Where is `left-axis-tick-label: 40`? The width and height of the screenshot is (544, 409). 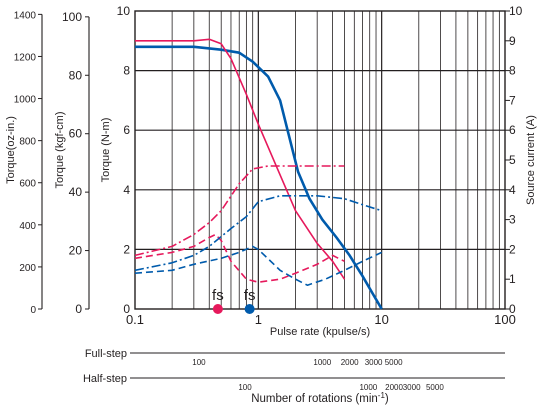 left-axis-tick-label: 40 is located at coordinates (76, 192).